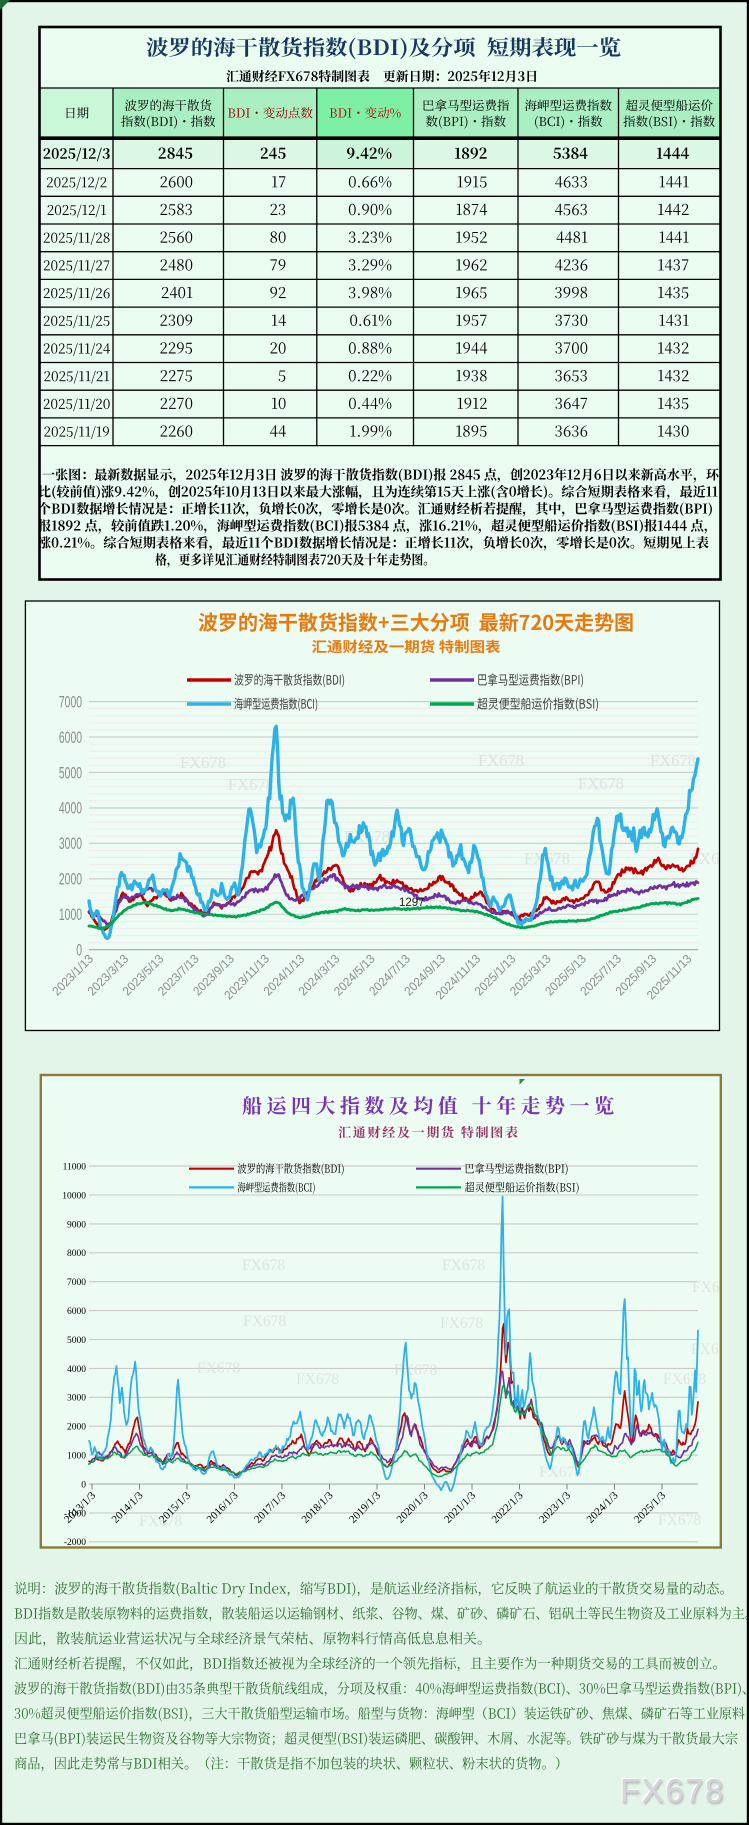 This screenshot has width=749, height=1825. What do you see at coordinates (75, 1514) in the screenshot?
I see `svg-text: -1000` at bounding box center [75, 1514].